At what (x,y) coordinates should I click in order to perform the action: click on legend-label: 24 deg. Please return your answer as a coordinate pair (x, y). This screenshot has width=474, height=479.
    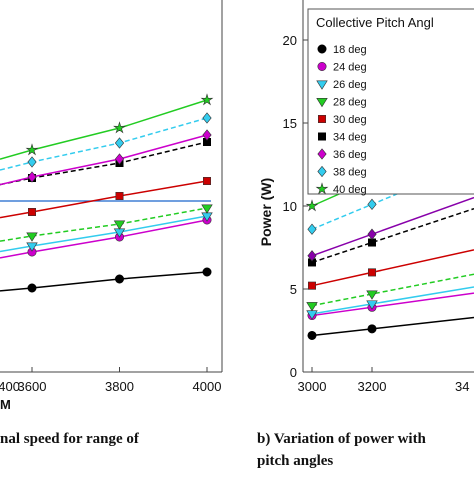
    Looking at the image, I should click on (350, 68).